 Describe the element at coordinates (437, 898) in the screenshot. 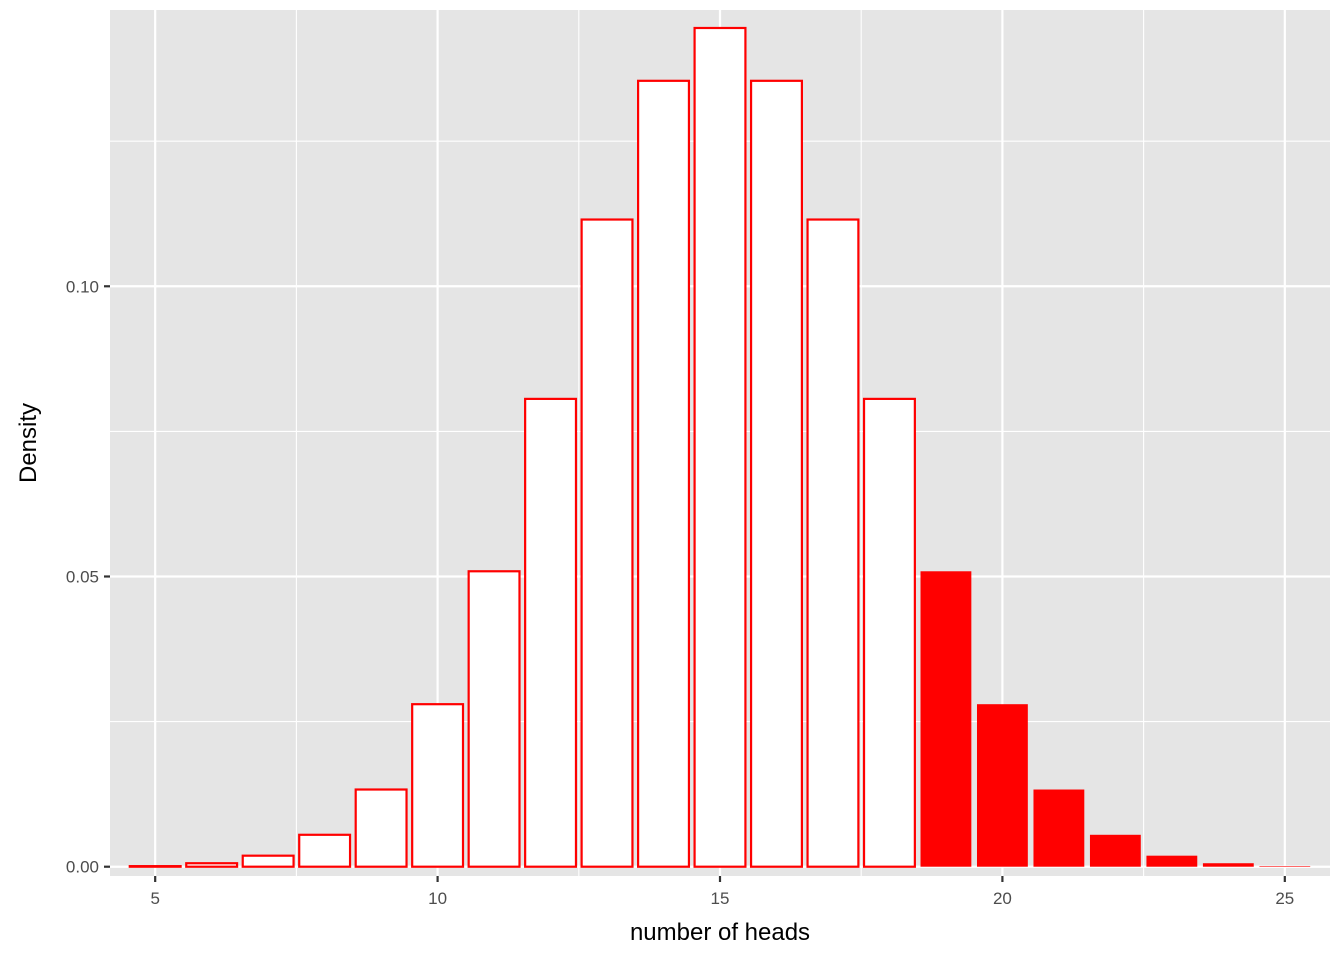

I see `x-tick-label: 10` at that location.